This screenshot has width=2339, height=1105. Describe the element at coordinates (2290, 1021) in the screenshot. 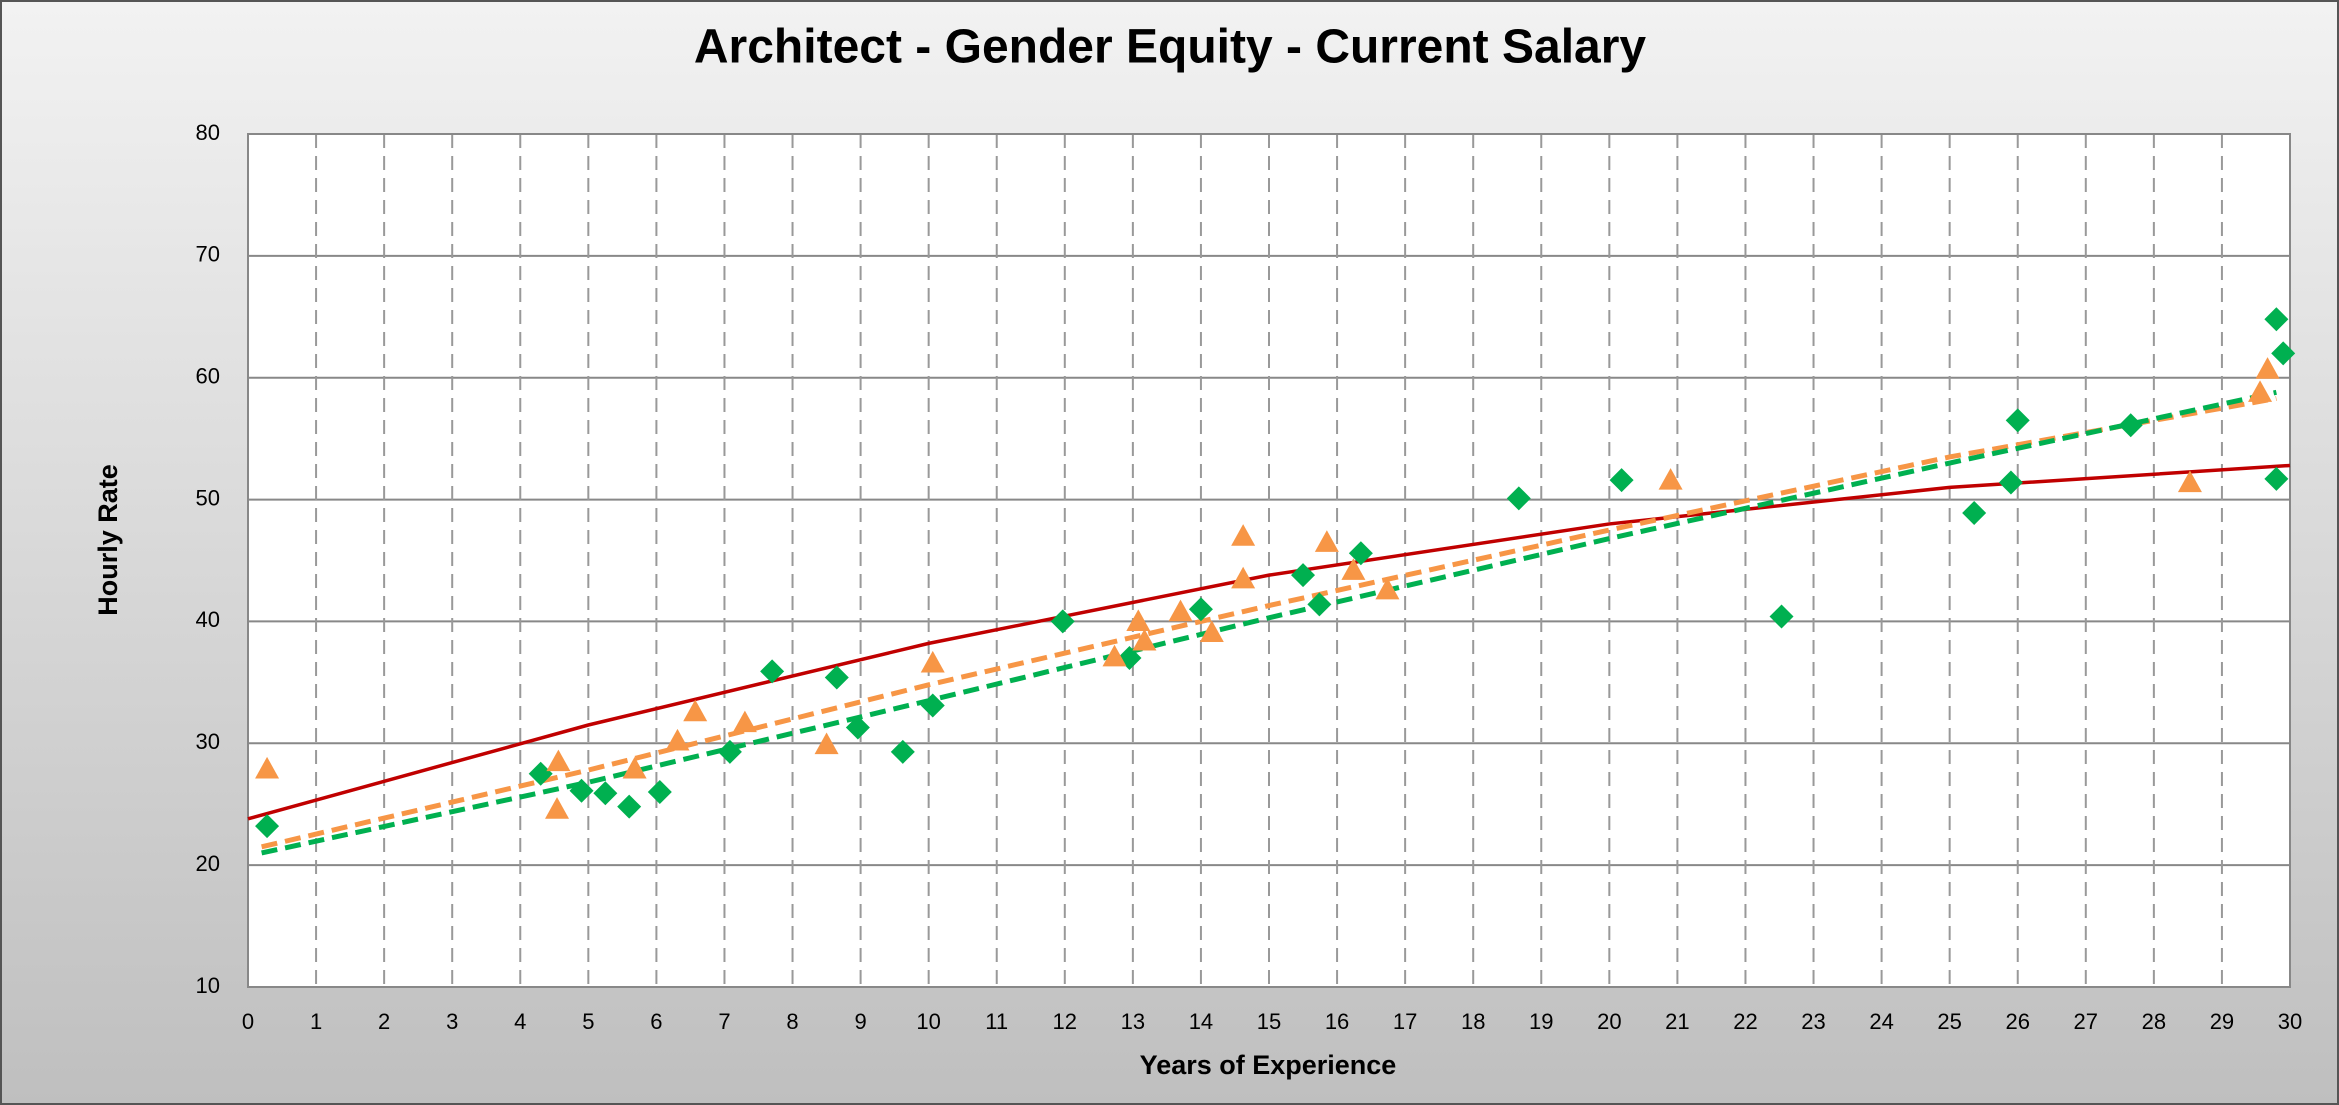

I see `x-tick-label: 30` at that location.